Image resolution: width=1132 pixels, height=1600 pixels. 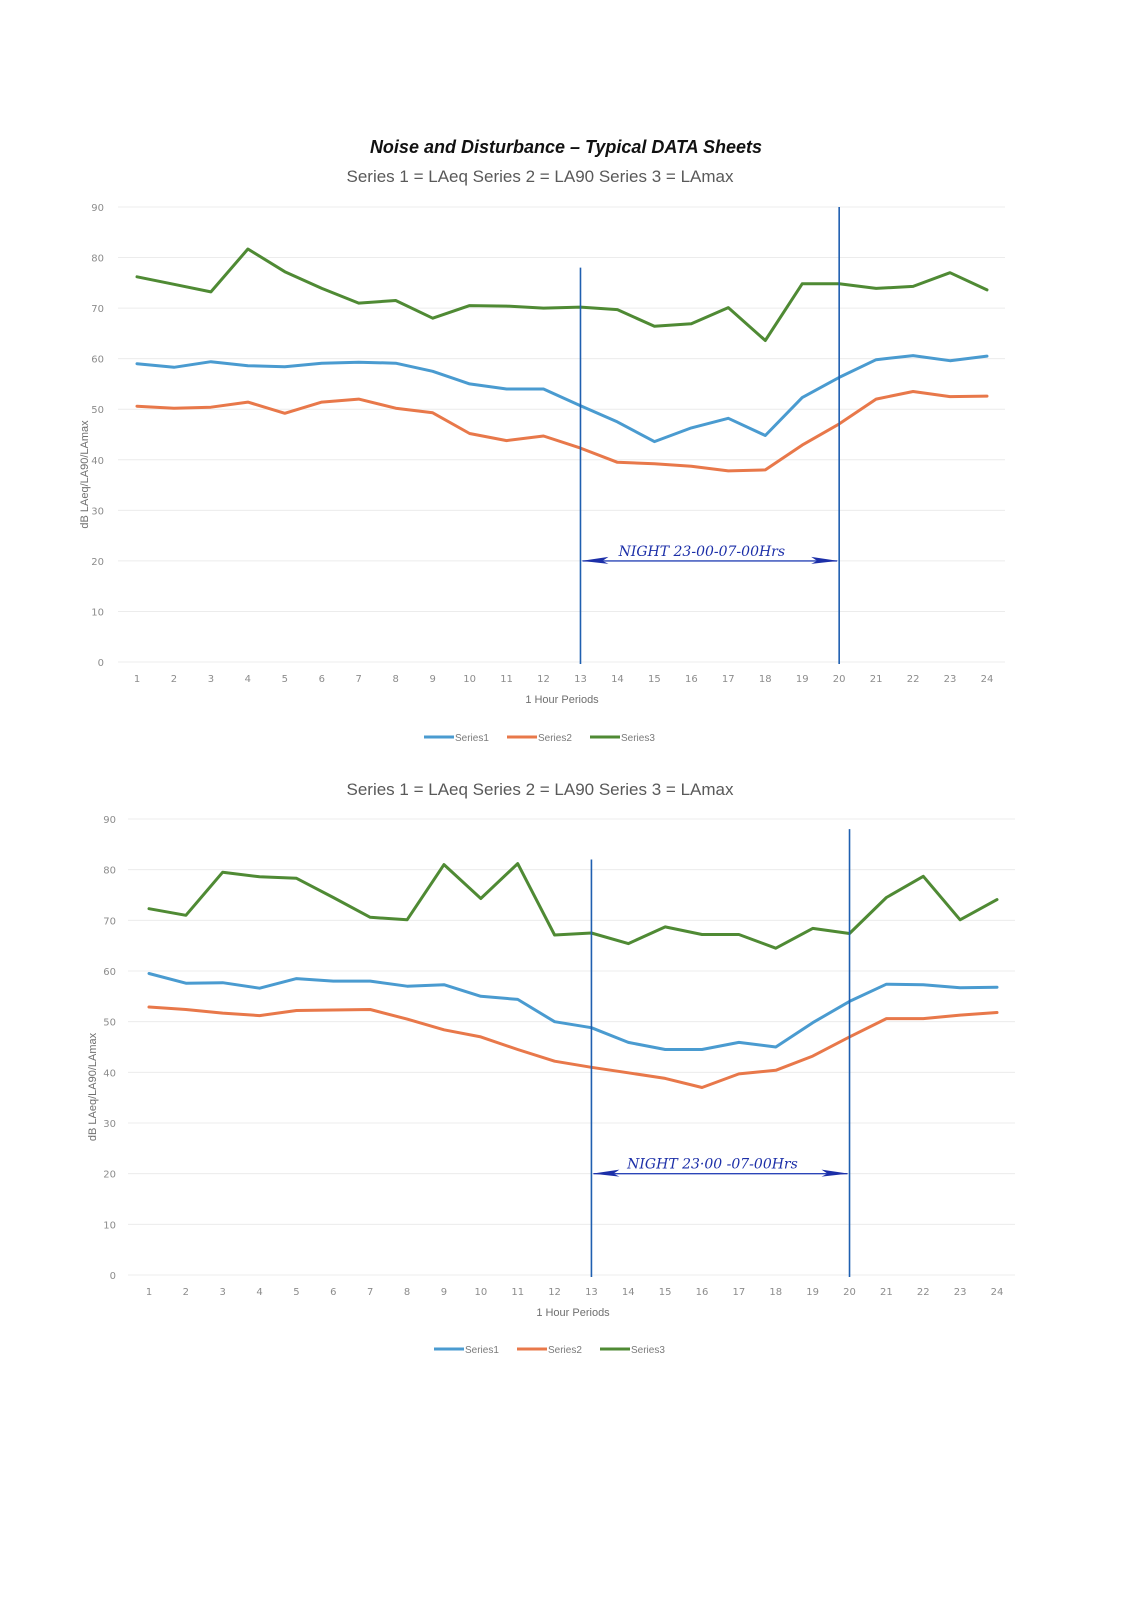 What do you see at coordinates (712, 1165) in the screenshot?
I see `night-period-label: NIGHT 23·00 -07-00Hrs` at bounding box center [712, 1165].